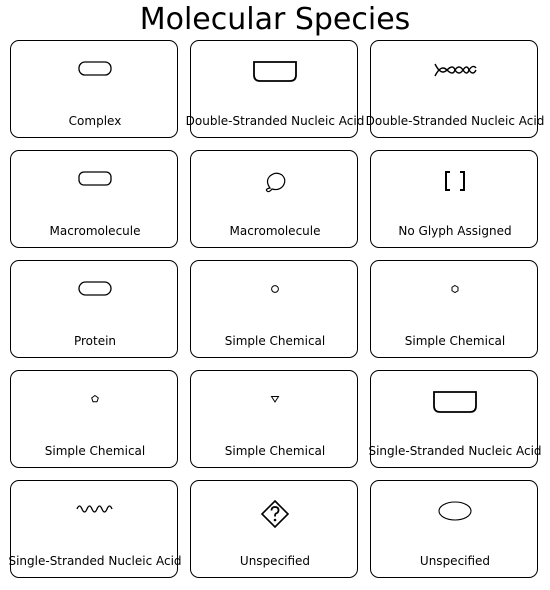 This screenshot has width=550, height=590. Describe the element at coordinates (95, 68) in the screenshot. I see `complex-icon` at that location.